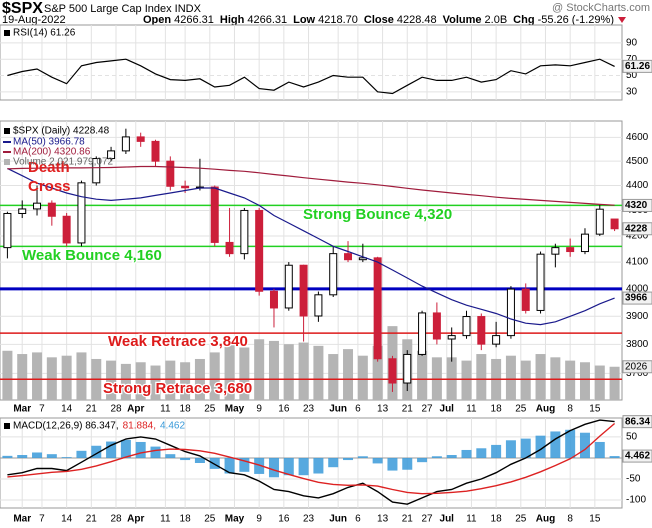 The width and height of the screenshot is (652, 528). I want to click on x-tick-label: Jun, so click(338, 409).